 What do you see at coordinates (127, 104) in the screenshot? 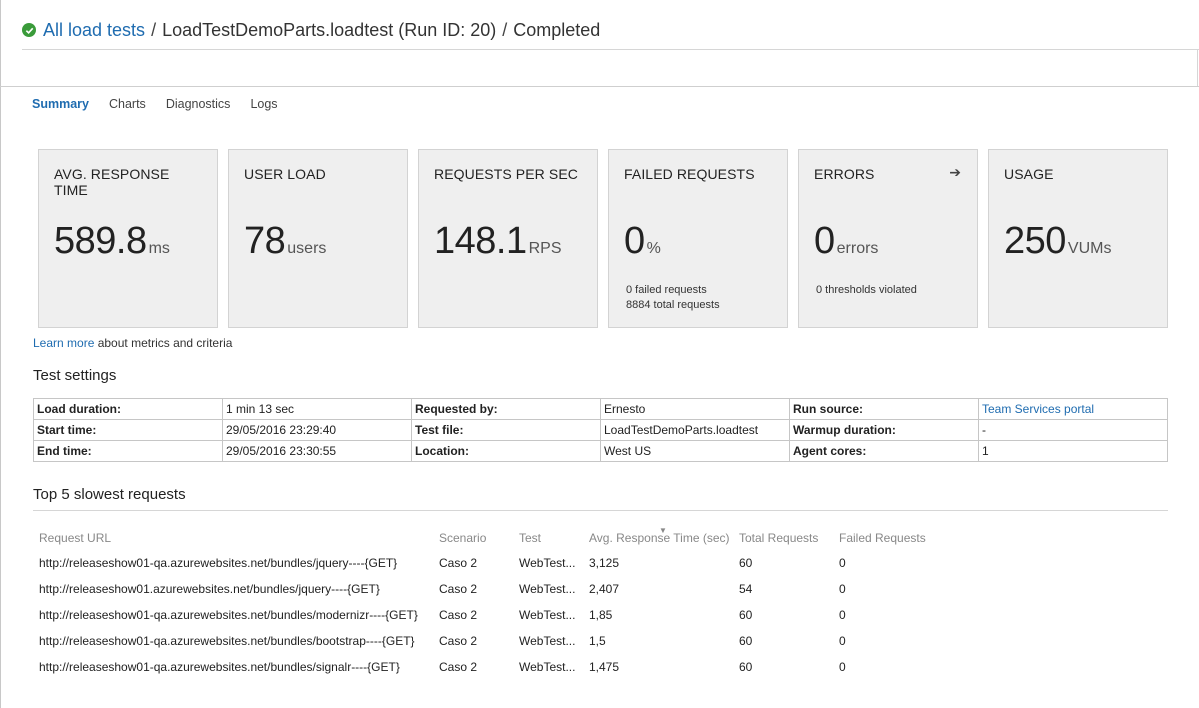
I see `tab-charts: Charts` at bounding box center [127, 104].